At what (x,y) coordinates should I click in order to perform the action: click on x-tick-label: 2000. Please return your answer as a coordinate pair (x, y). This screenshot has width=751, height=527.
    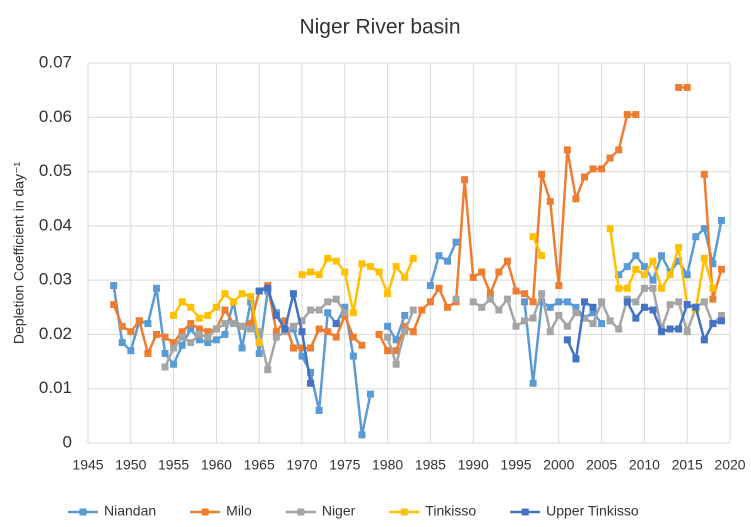
    Looking at the image, I should click on (558, 465).